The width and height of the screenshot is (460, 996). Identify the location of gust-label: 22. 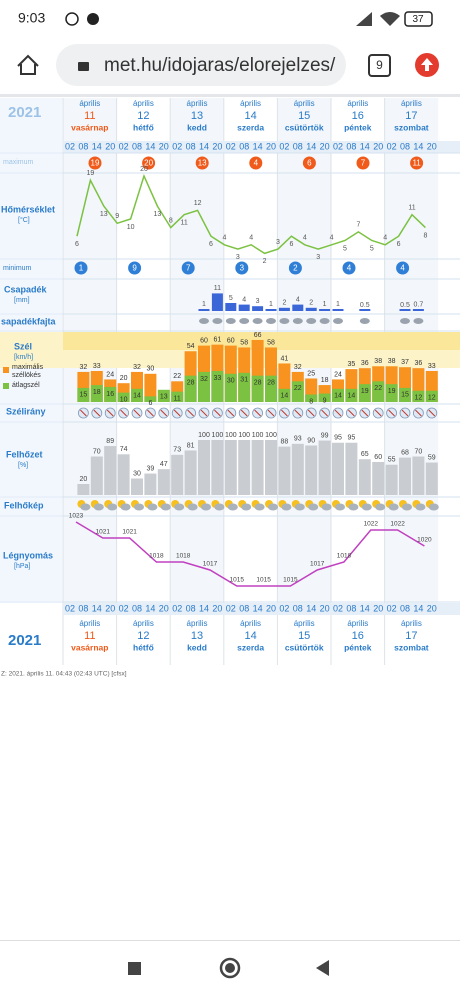
(177, 376).